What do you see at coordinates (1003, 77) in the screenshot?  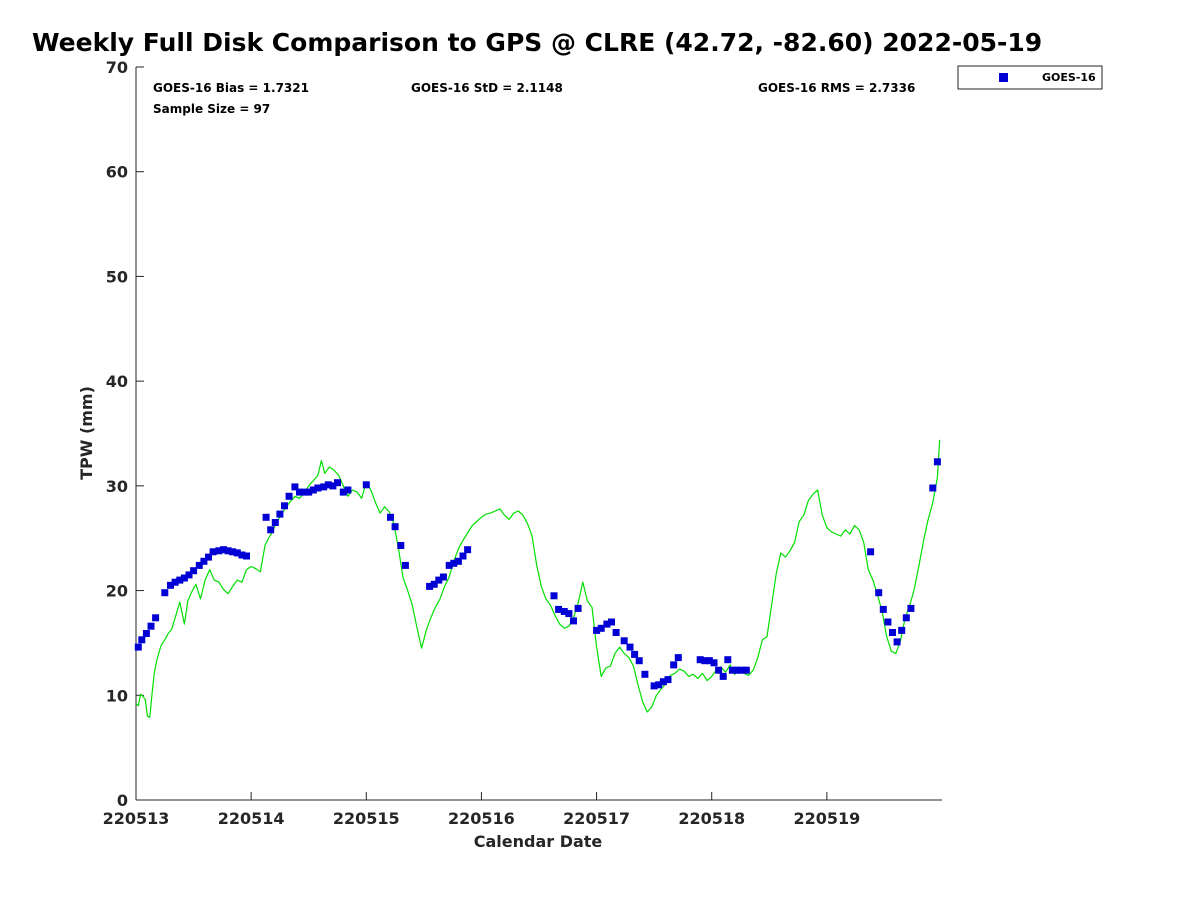 I see `legend-marker-goes` at bounding box center [1003, 77].